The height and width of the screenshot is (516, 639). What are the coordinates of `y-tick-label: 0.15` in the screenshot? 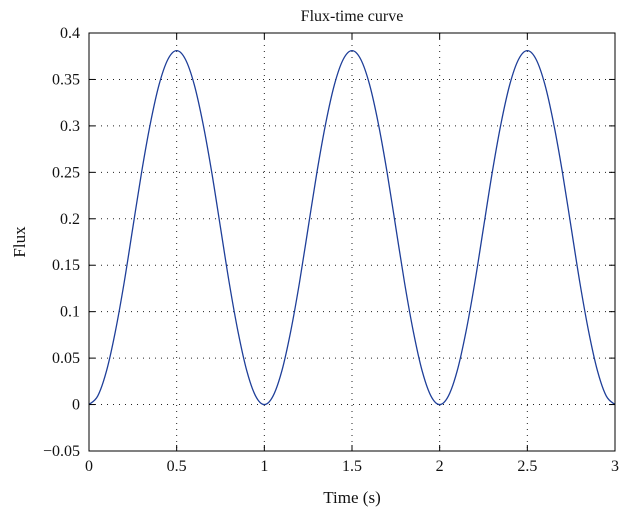 It's located at (66, 265).